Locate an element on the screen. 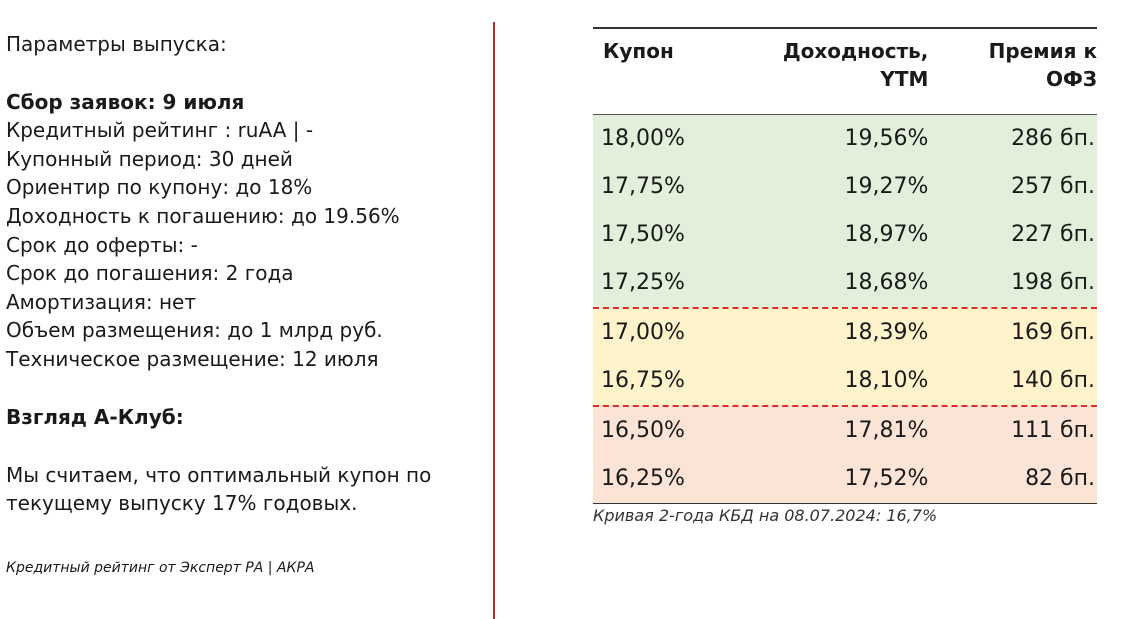 The height and width of the screenshot is (619, 1132). cell-coupon: 16,25% is located at coordinates (643, 478).